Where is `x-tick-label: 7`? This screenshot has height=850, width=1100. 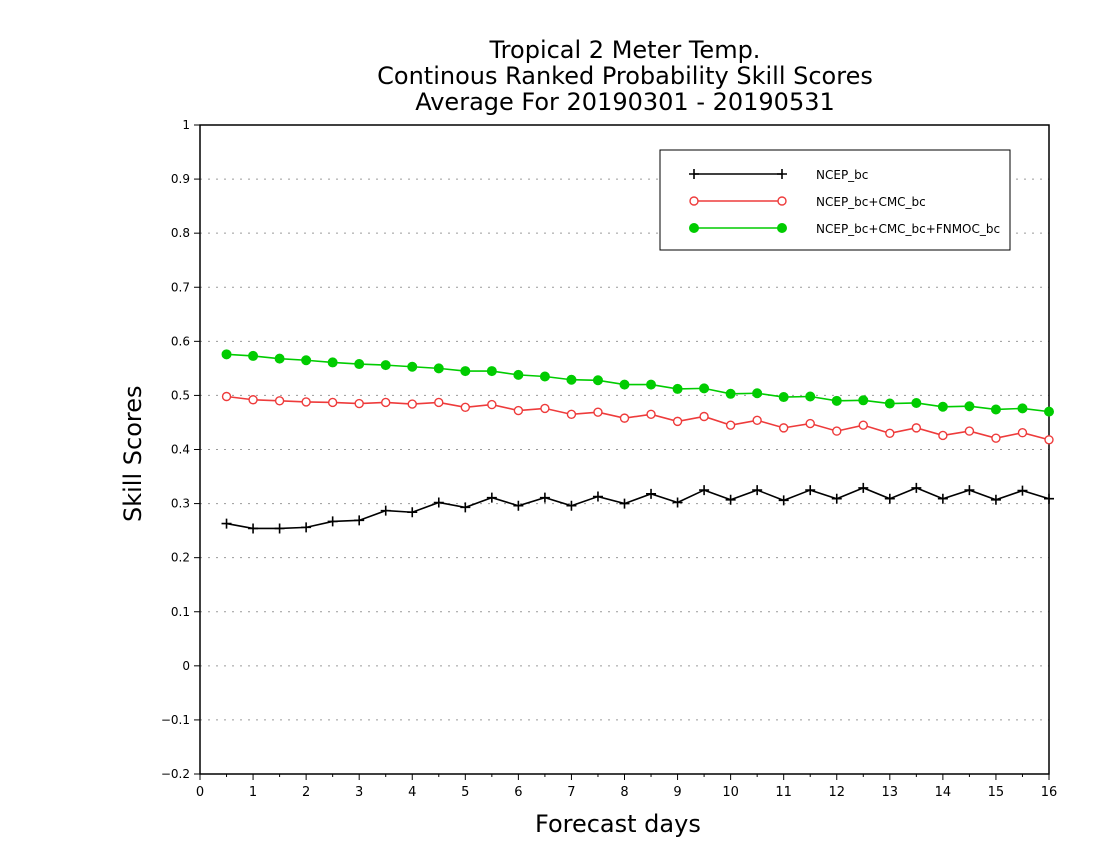 x-tick-label: 7 is located at coordinates (571, 792).